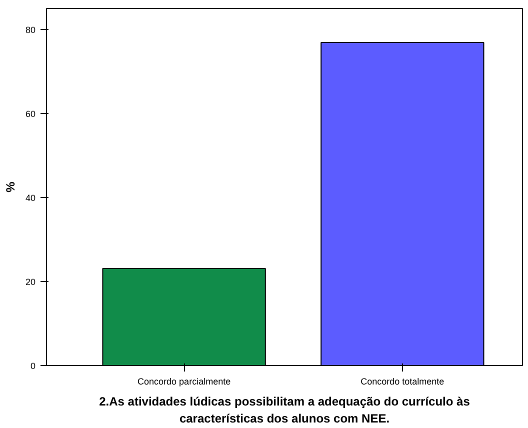  I want to click on y-tick-label: 80, so click(30, 30).